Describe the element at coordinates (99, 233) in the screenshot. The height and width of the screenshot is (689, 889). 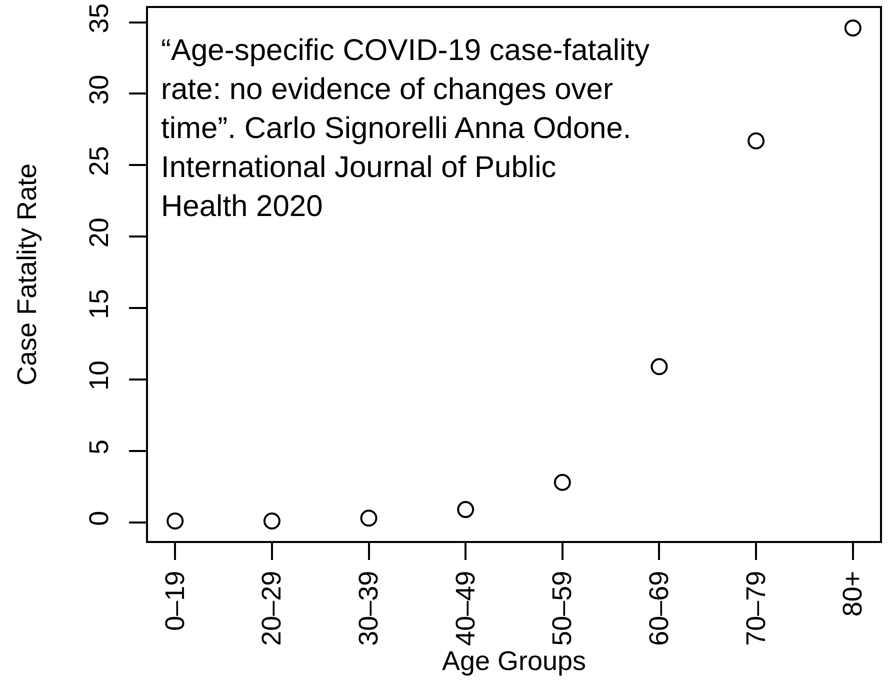
I see `y-tick-label: 20` at that location.